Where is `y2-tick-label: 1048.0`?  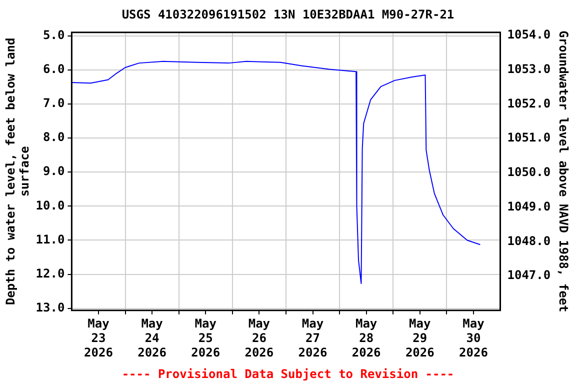 y2-tick-label: 1048.0 is located at coordinates (529, 241).